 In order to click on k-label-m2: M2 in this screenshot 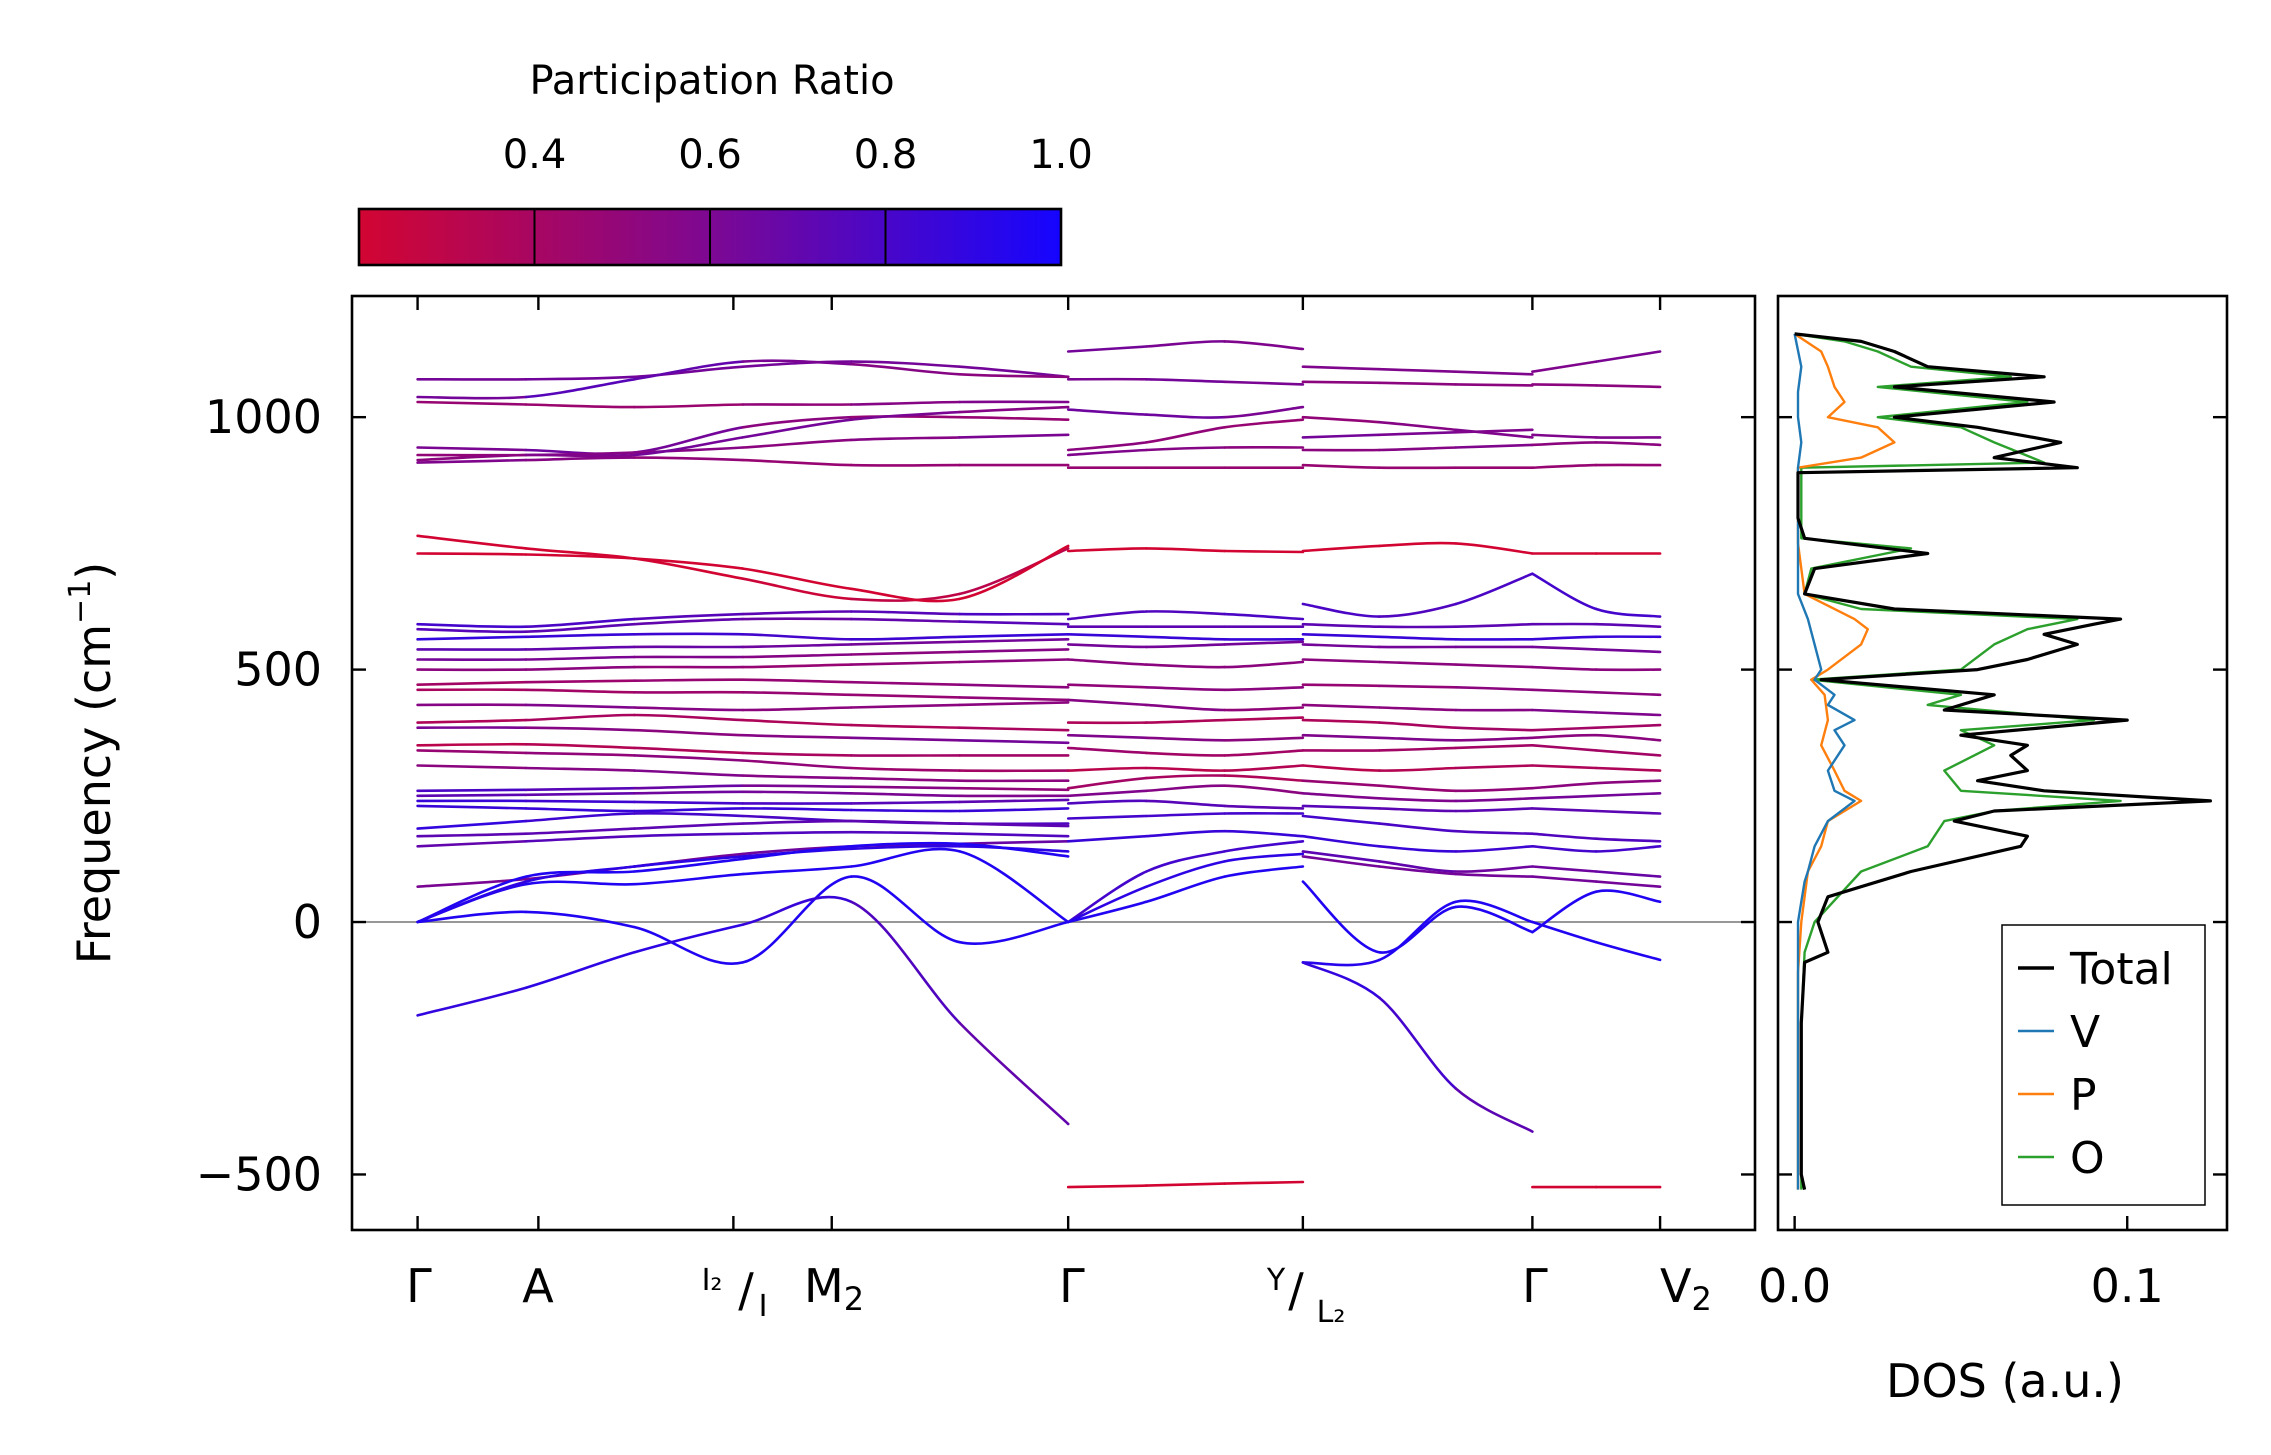, I will do `click(834, 1288)`.